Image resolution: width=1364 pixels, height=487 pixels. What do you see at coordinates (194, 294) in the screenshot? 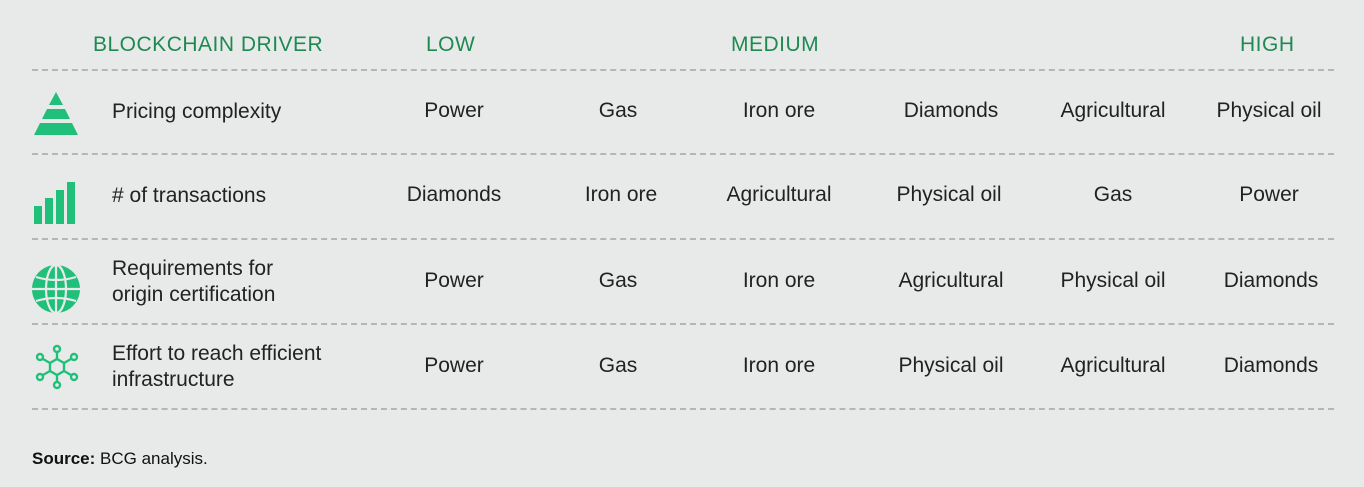
I see `driver-label-line: origin certification` at bounding box center [194, 294].